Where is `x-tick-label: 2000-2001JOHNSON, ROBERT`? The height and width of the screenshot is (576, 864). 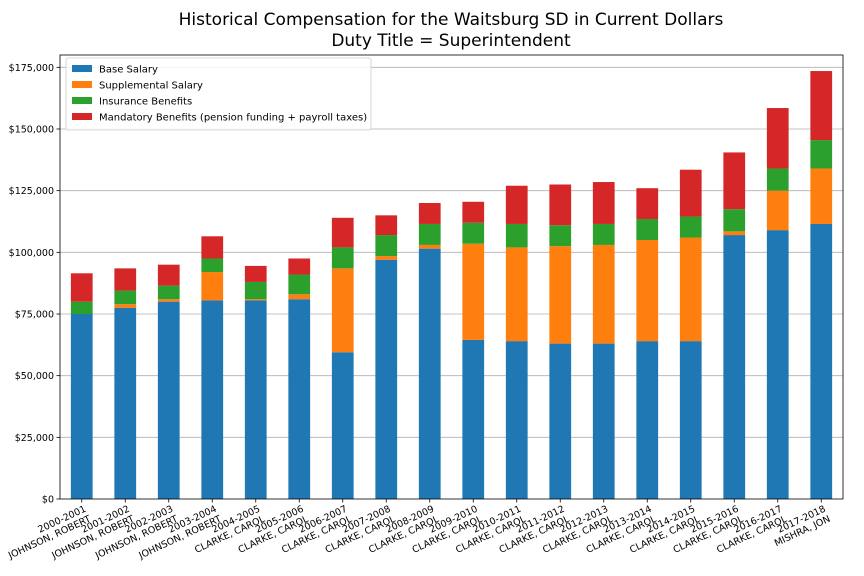
x-tick-label: 2000-2001JOHNSON, ROBERT is located at coordinates (47, 533).